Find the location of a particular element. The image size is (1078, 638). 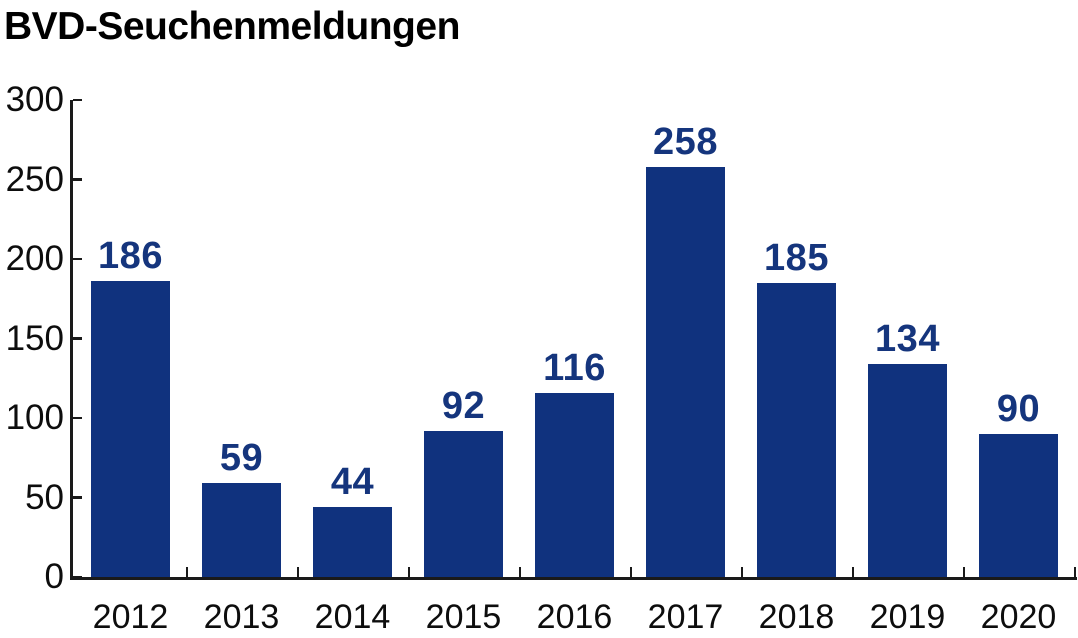

x-axis-tick-label: 2016 is located at coordinates (574, 617).